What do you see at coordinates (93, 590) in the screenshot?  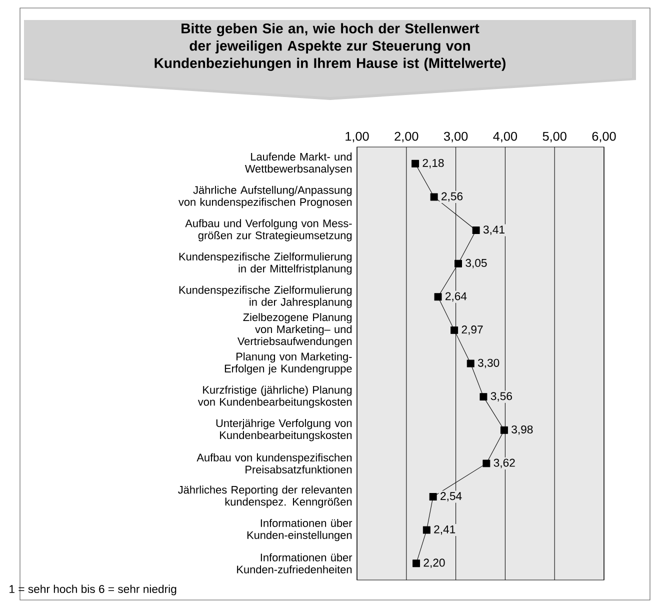 I see `text: 1 = sehr hoch bis 6 = sehr niedrig` at bounding box center [93, 590].